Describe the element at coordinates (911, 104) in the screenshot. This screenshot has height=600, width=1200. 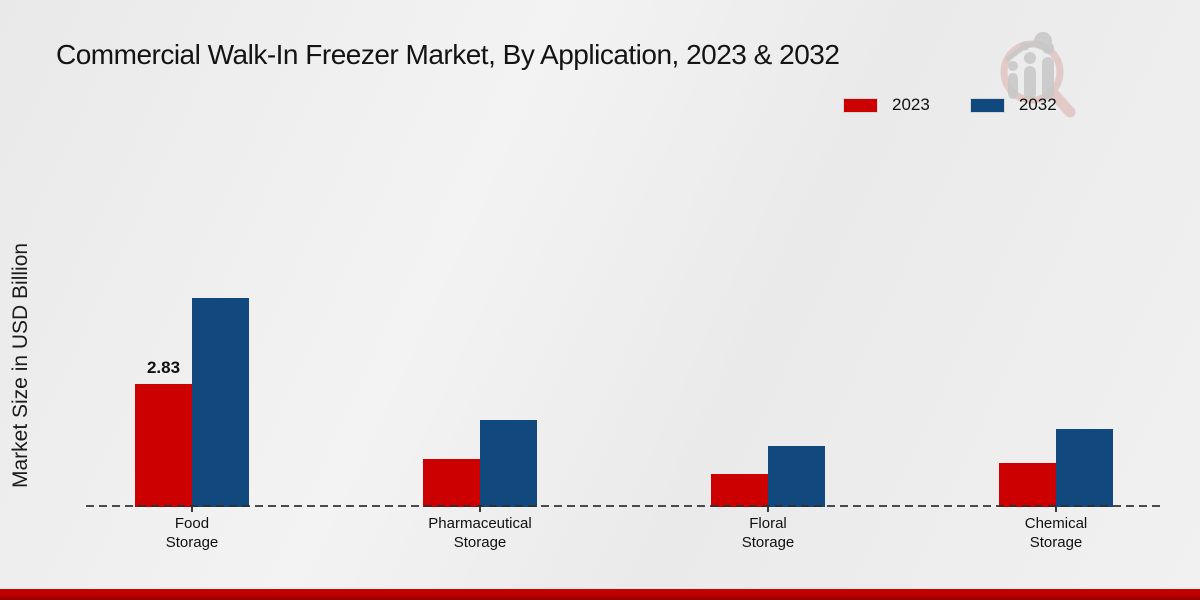
I see `legend-label-2023: 2023` at that location.